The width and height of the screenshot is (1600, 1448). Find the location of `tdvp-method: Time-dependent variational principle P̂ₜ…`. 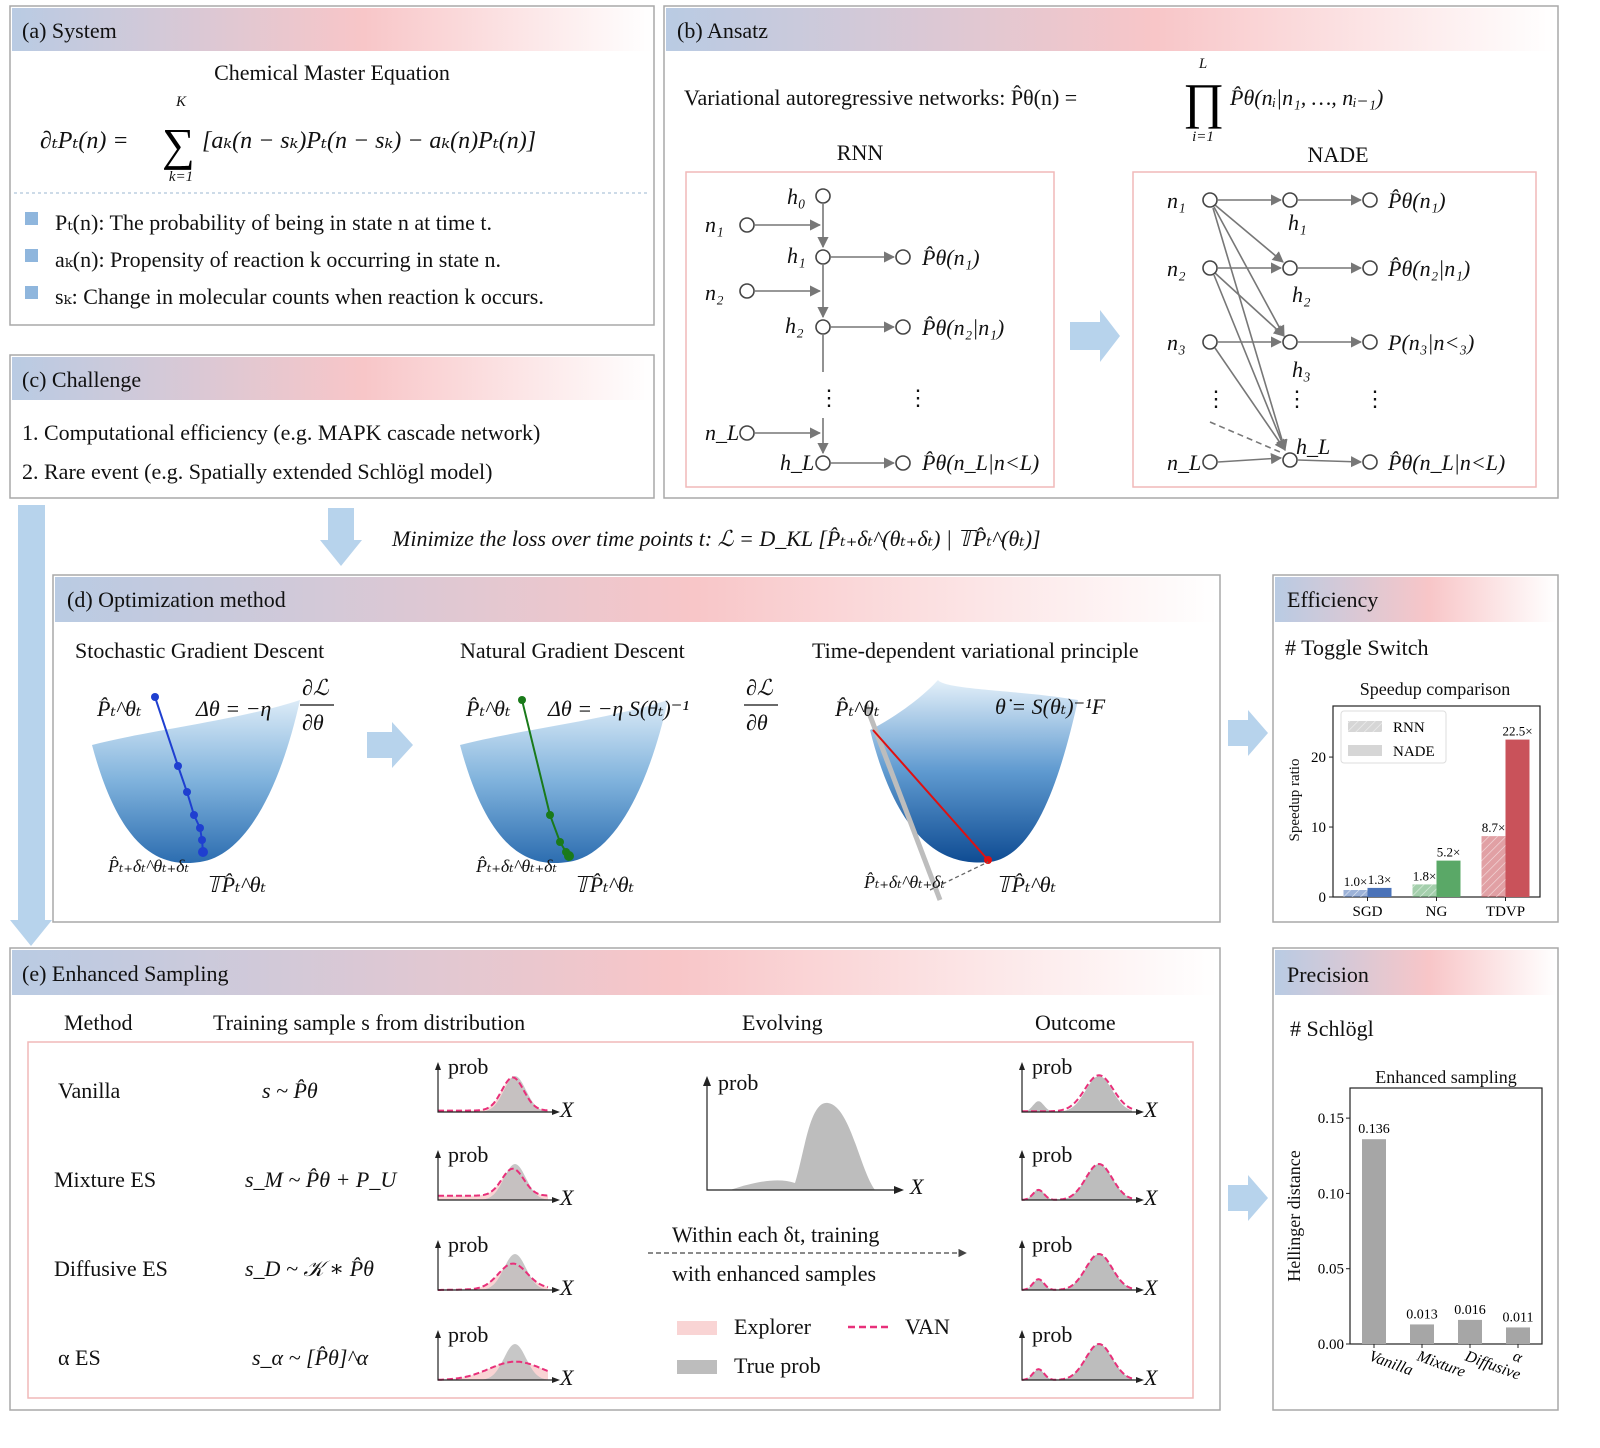

tdvp-method: Time-dependent variational principle P̂ₜ… is located at coordinates (975, 769).